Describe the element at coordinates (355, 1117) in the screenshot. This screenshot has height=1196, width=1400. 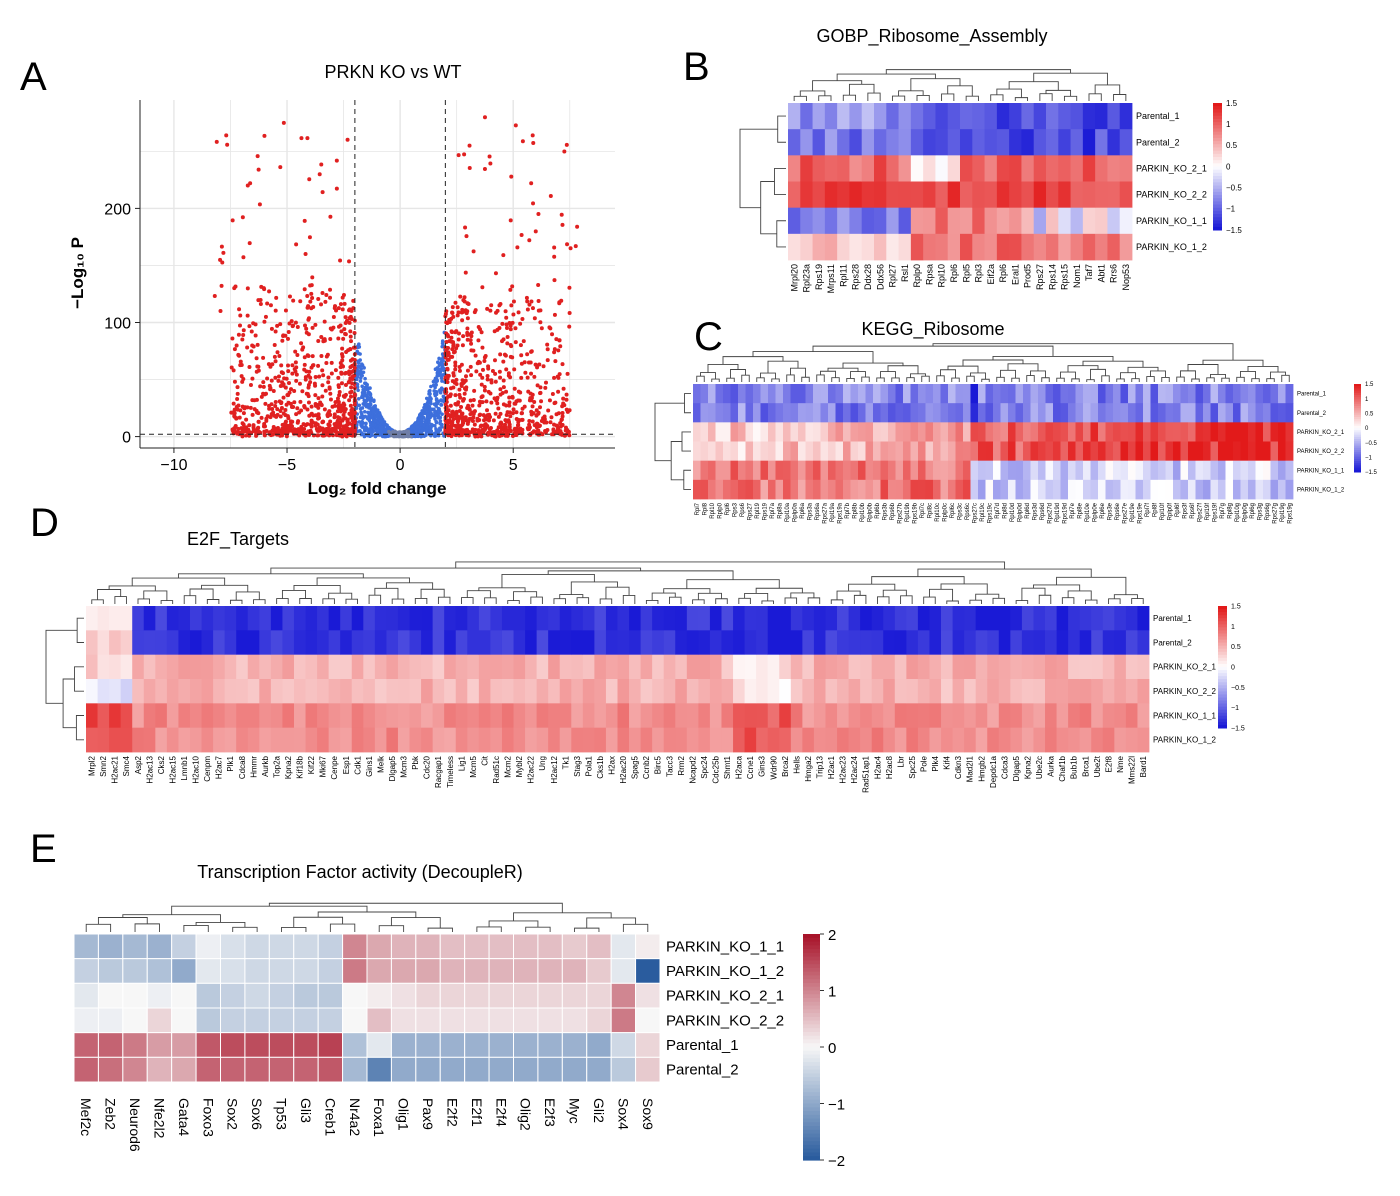
I see `heatmap-e-col-label: Nr4a2` at that location.